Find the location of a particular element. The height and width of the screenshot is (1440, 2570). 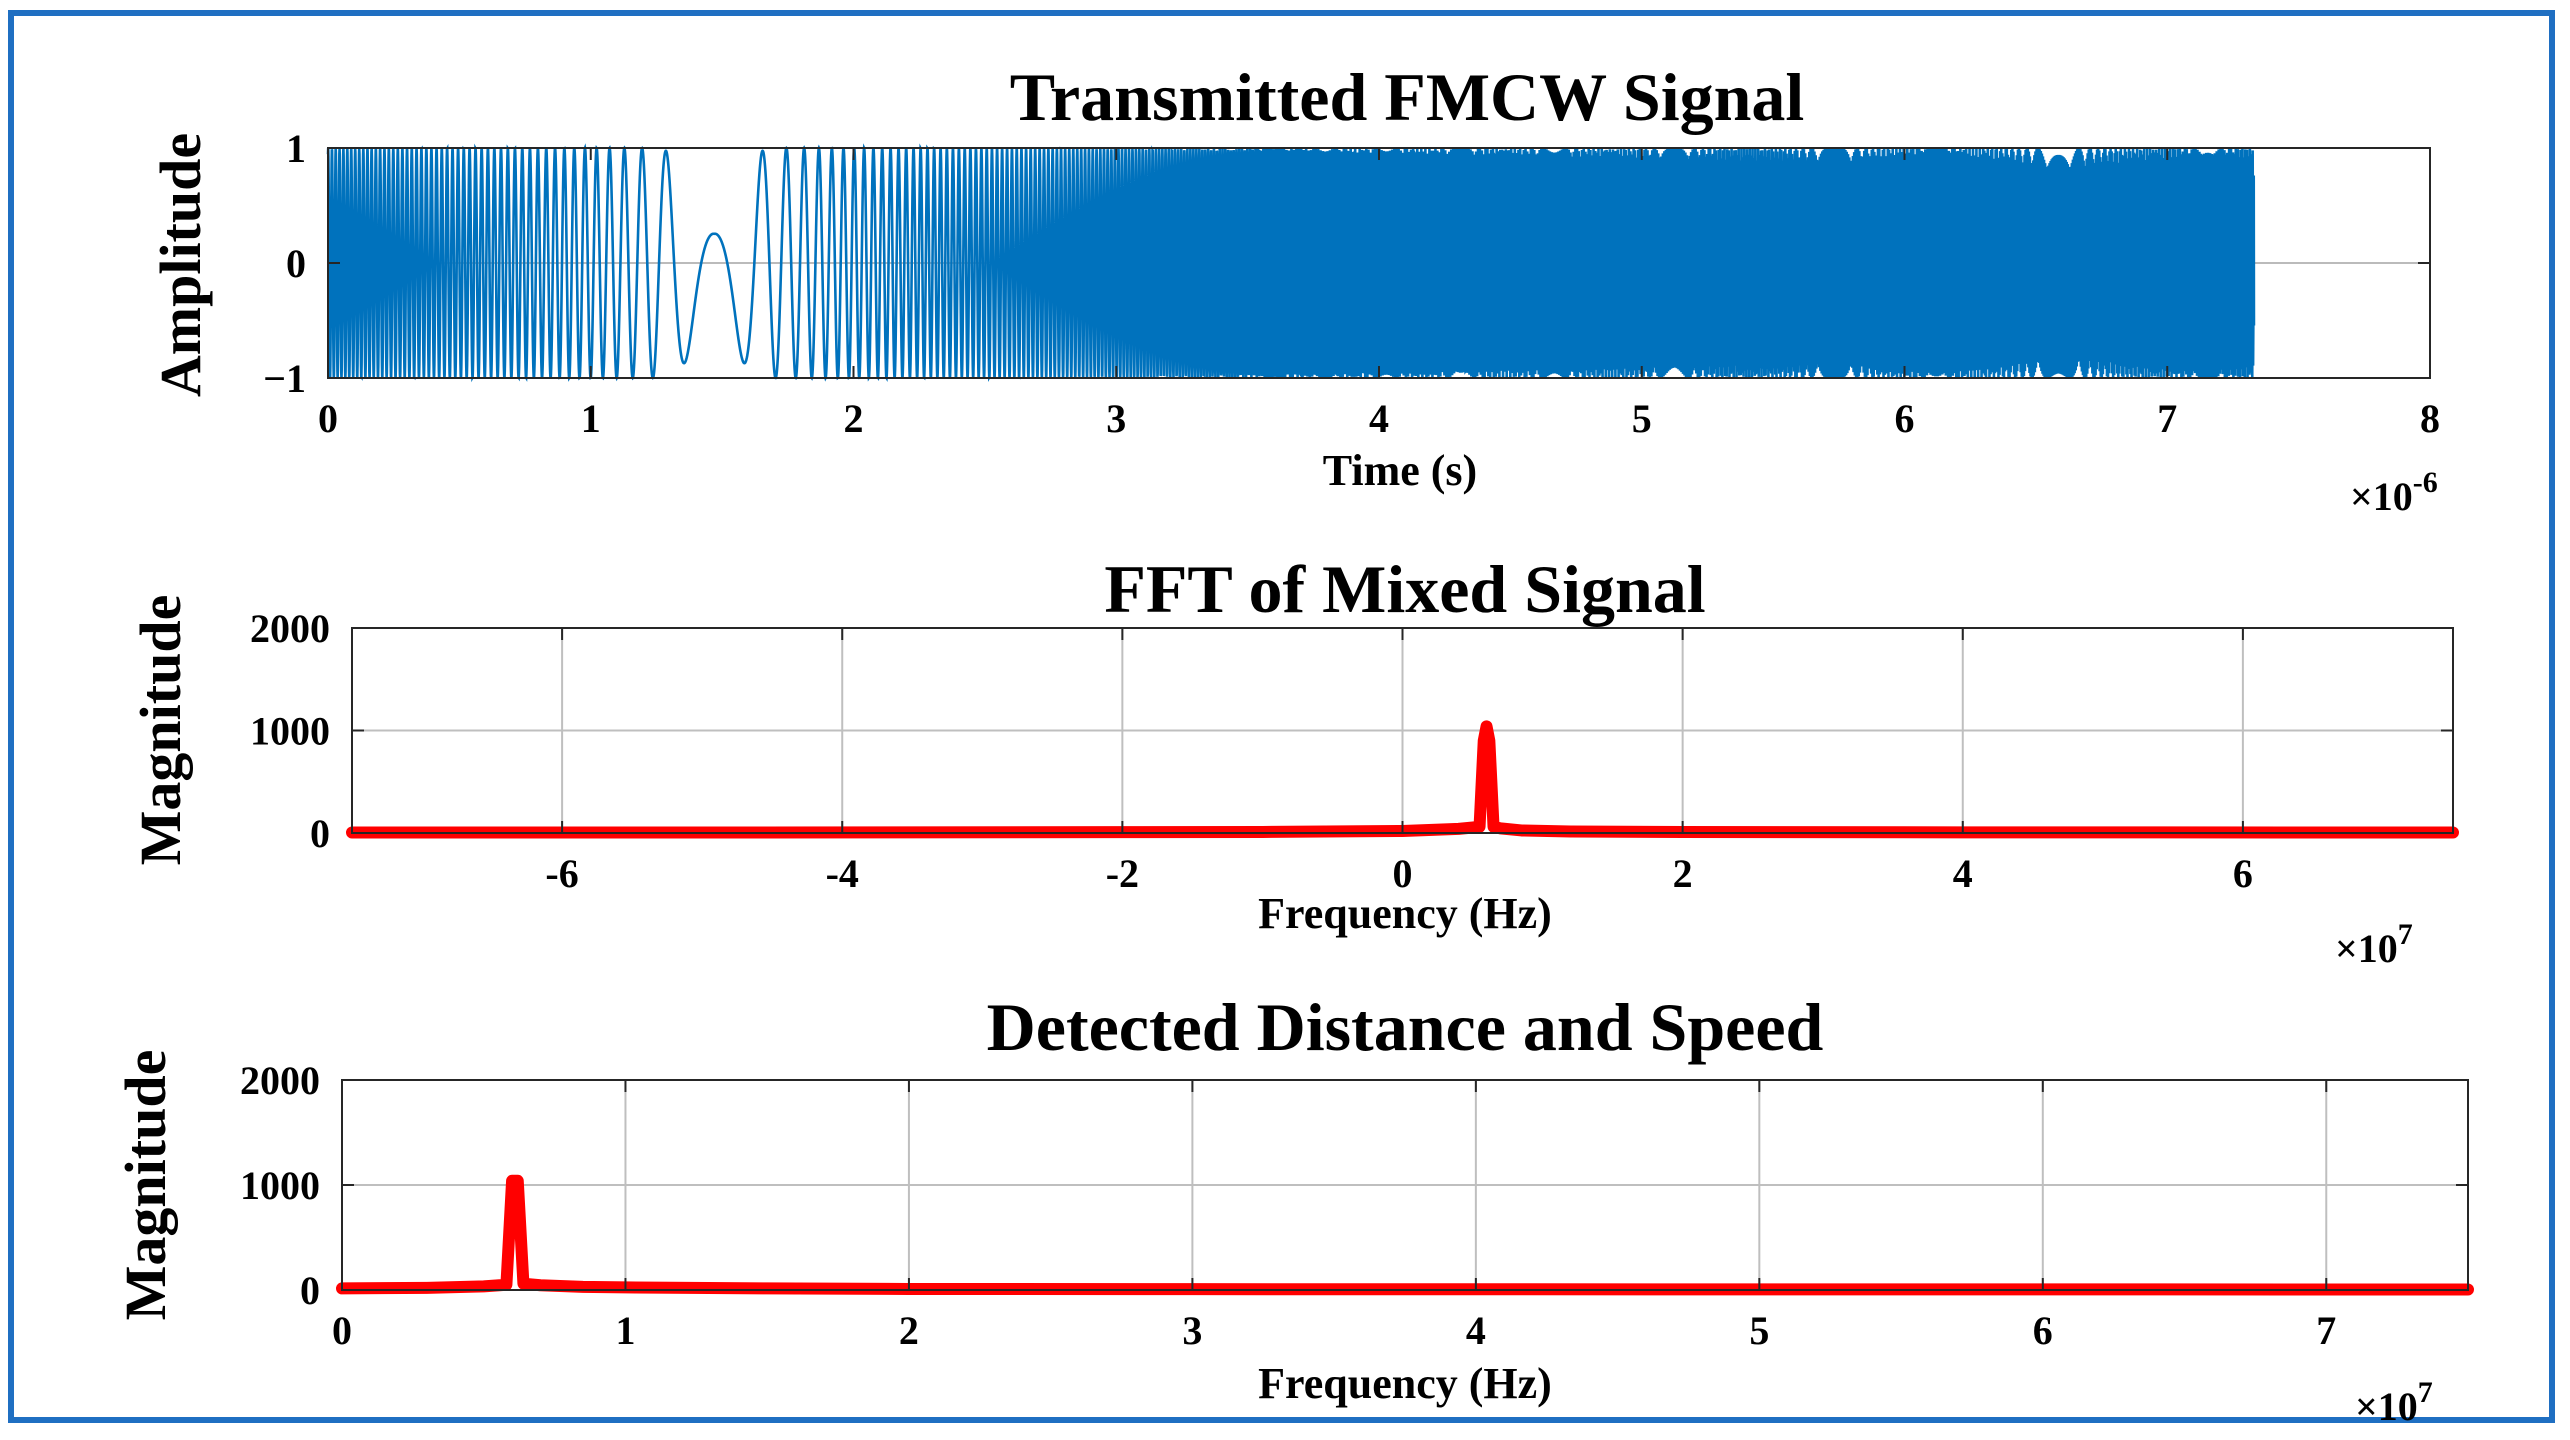

plot3-ylabel: Magnitude is located at coordinates (145, 1185).